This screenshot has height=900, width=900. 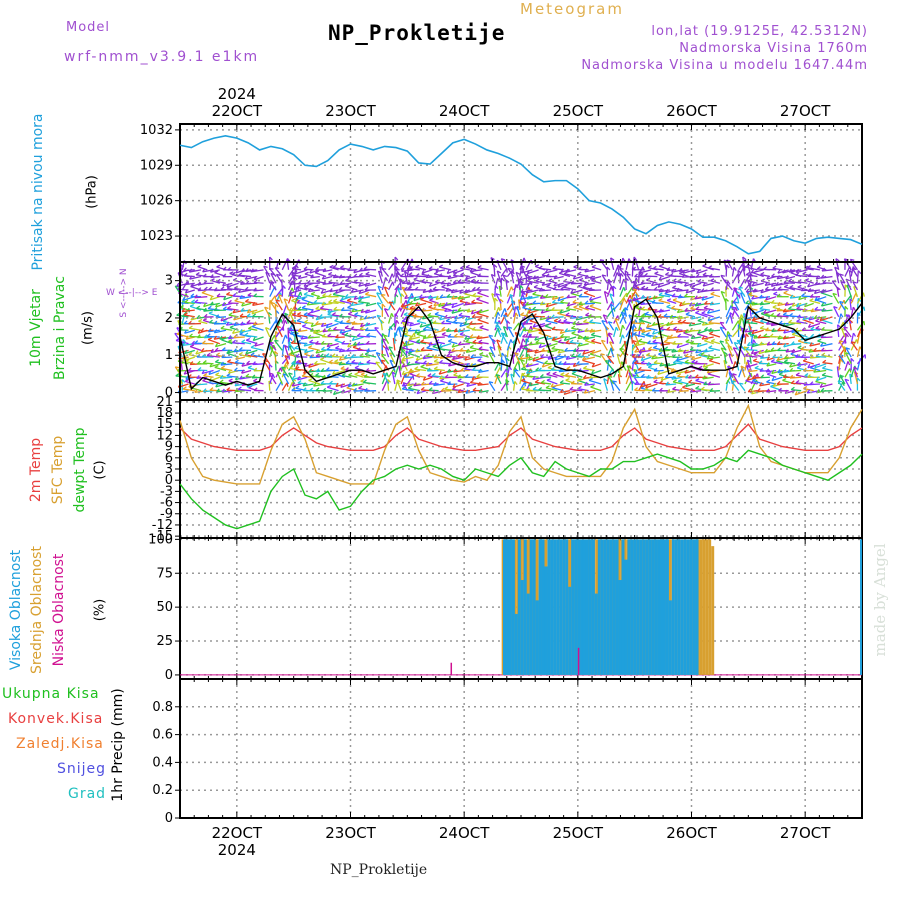 What do you see at coordinates (464, 111) in the screenshot?
I see `x-tick-label-top: 24OCT` at bounding box center [464, 111].